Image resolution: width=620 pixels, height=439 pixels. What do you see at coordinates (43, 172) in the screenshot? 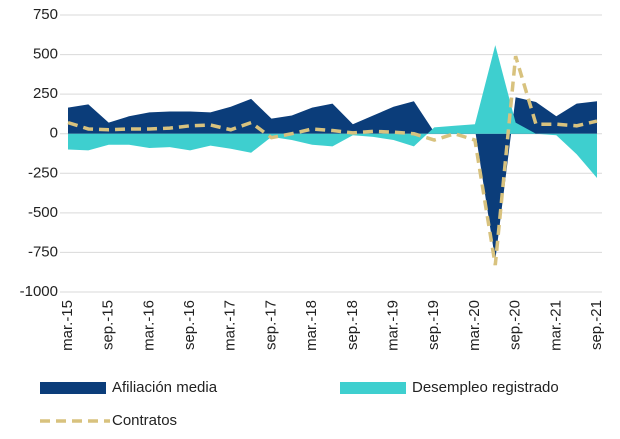
I see `y-tick-label: -250` at bounding box center [43, 172].